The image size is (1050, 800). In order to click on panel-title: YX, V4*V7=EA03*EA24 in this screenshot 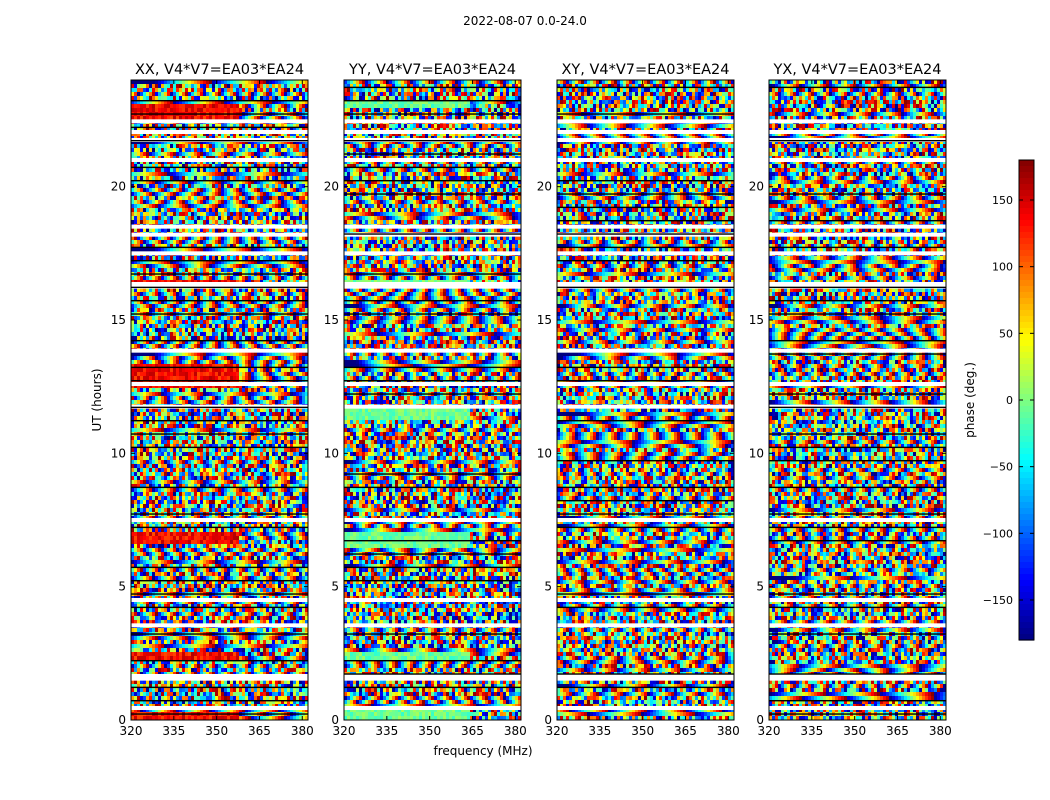, I will do `click(856, 70)`.